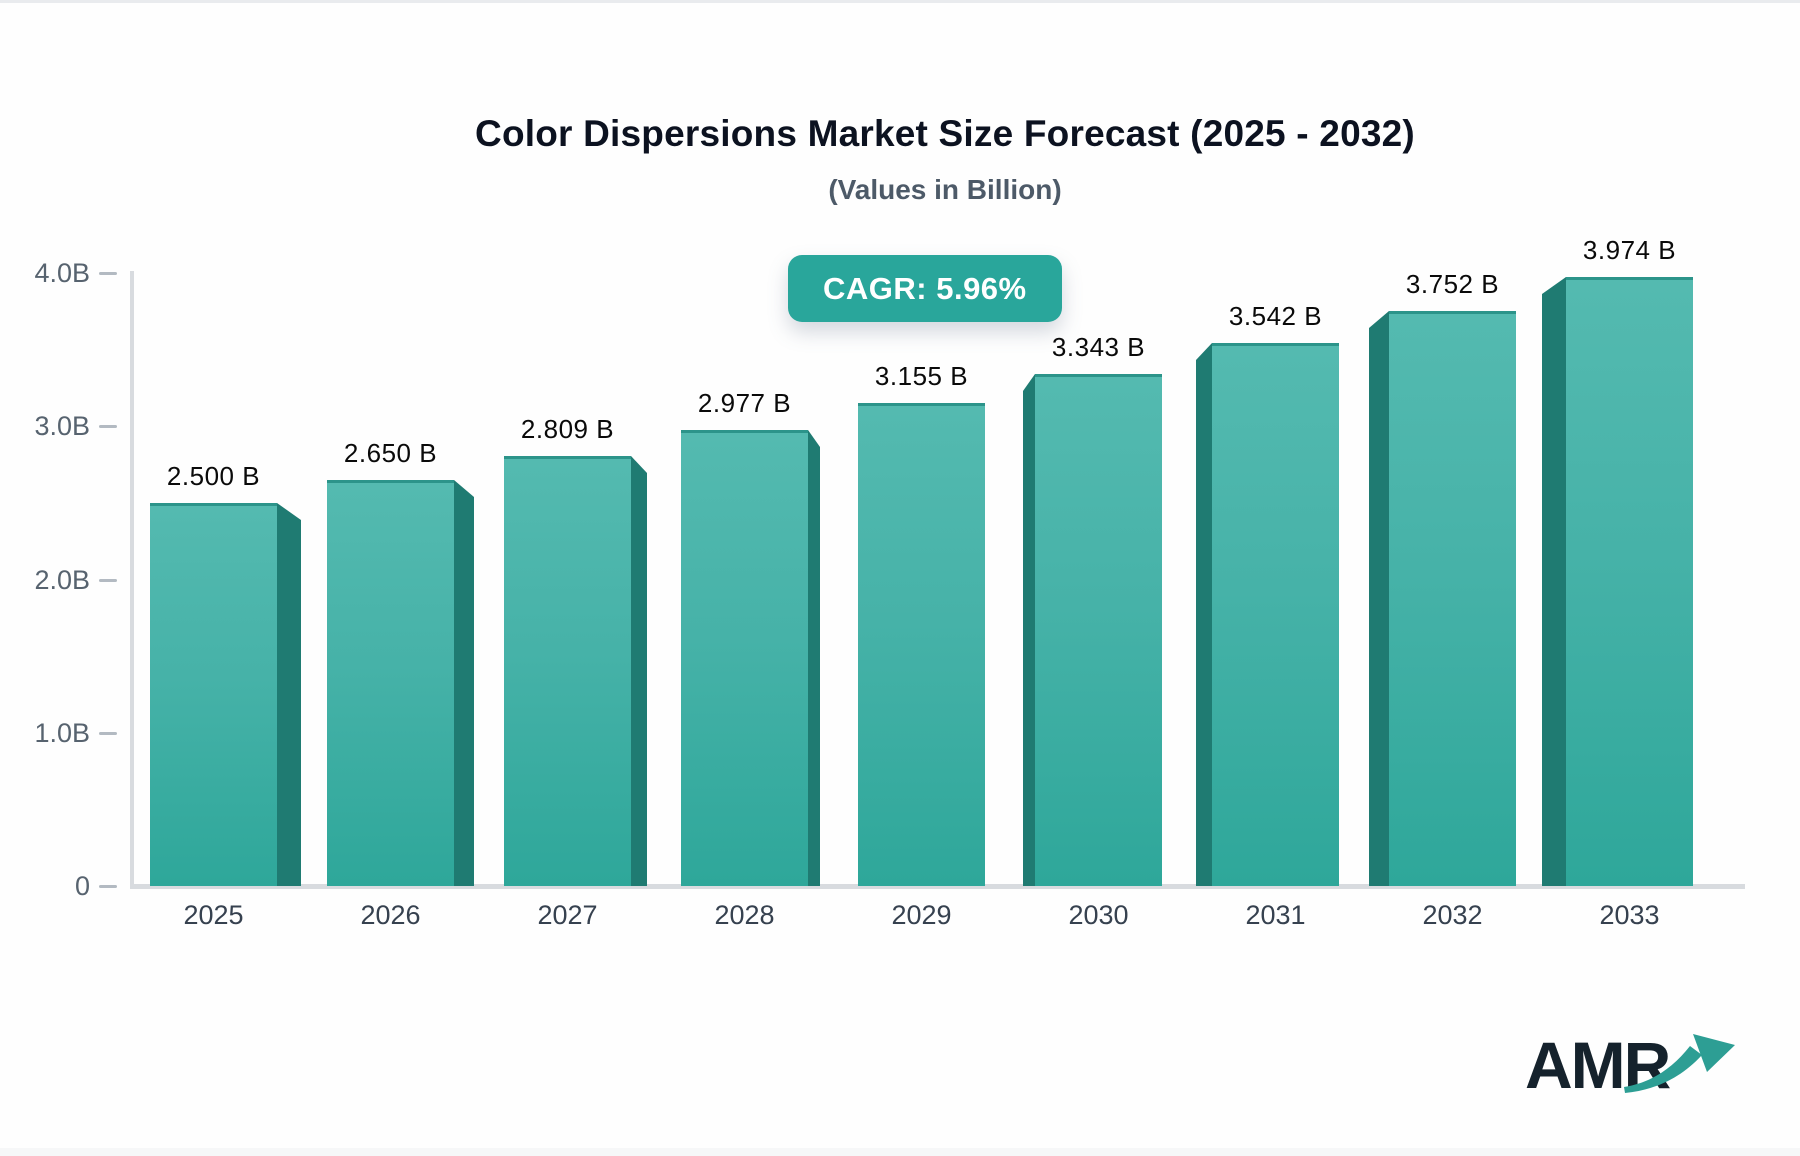 This screenshot has width=1800, height=1156. I want to click on y-tick-label-2.0B: 2.0B, so click(62, 579).